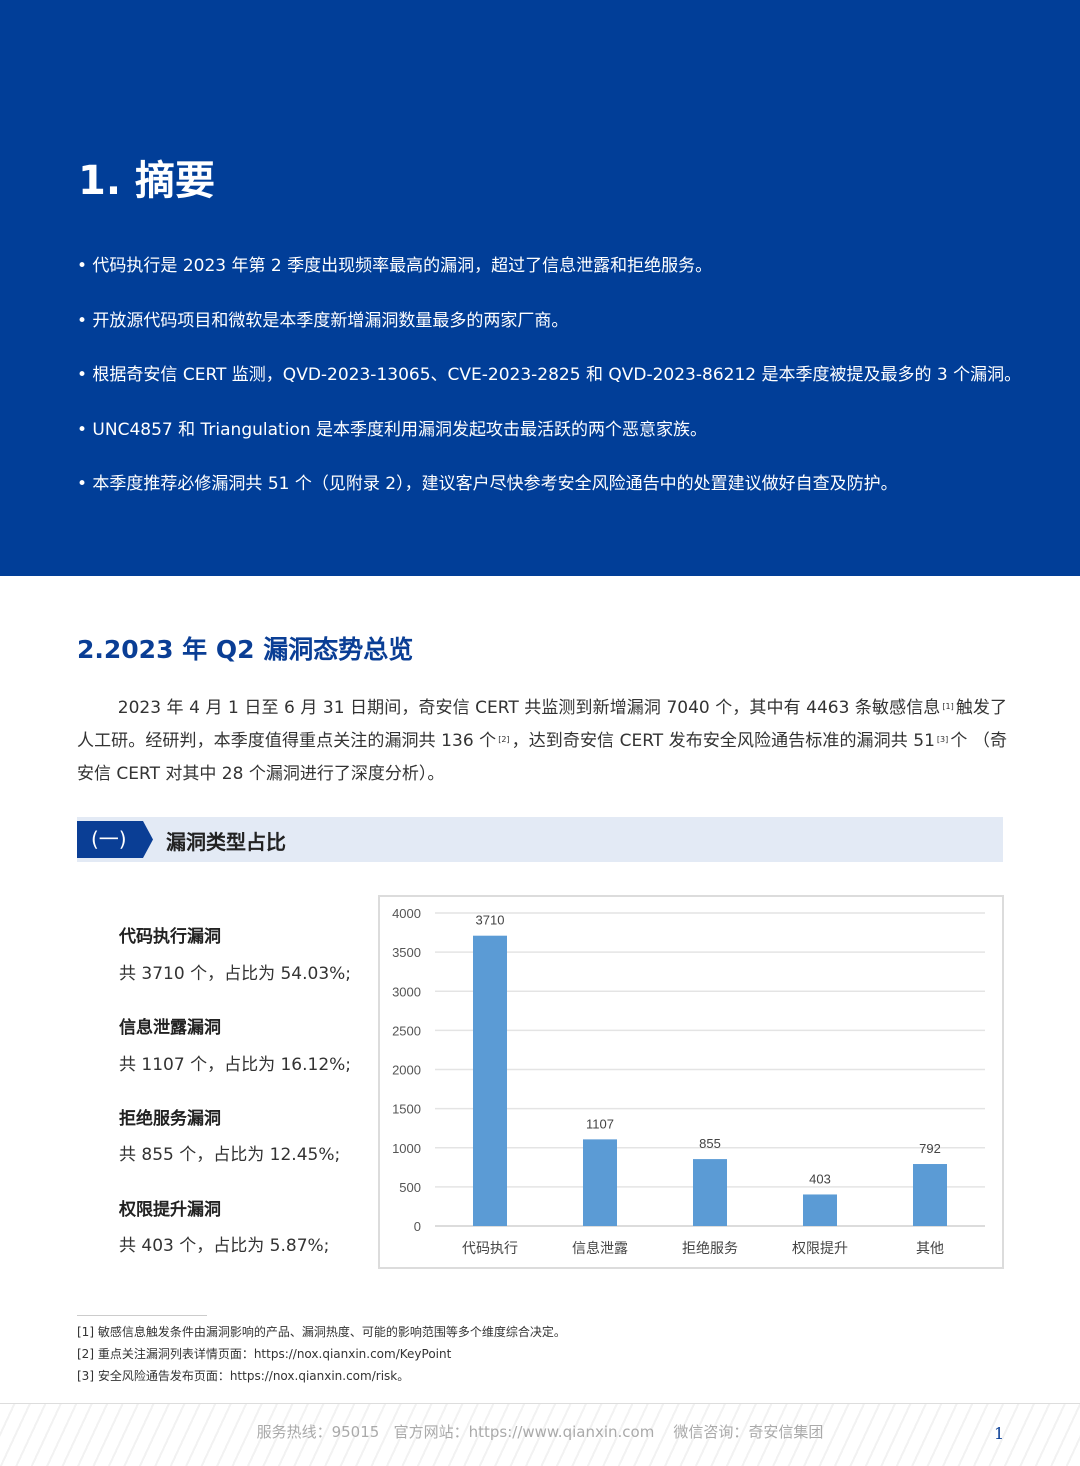 The width and height of the screenshot is (1080, 1466). I want to click on x-tick-label: 拒绝服务, so click(710, 1249).